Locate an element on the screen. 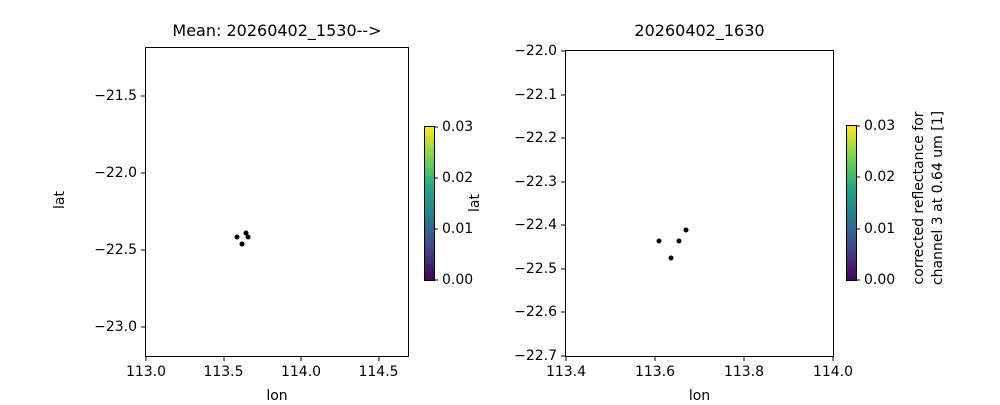 The width and height of the screenshot is (1000, 405). y-tick-label: −22.4 is located at coordinates (535, 225).